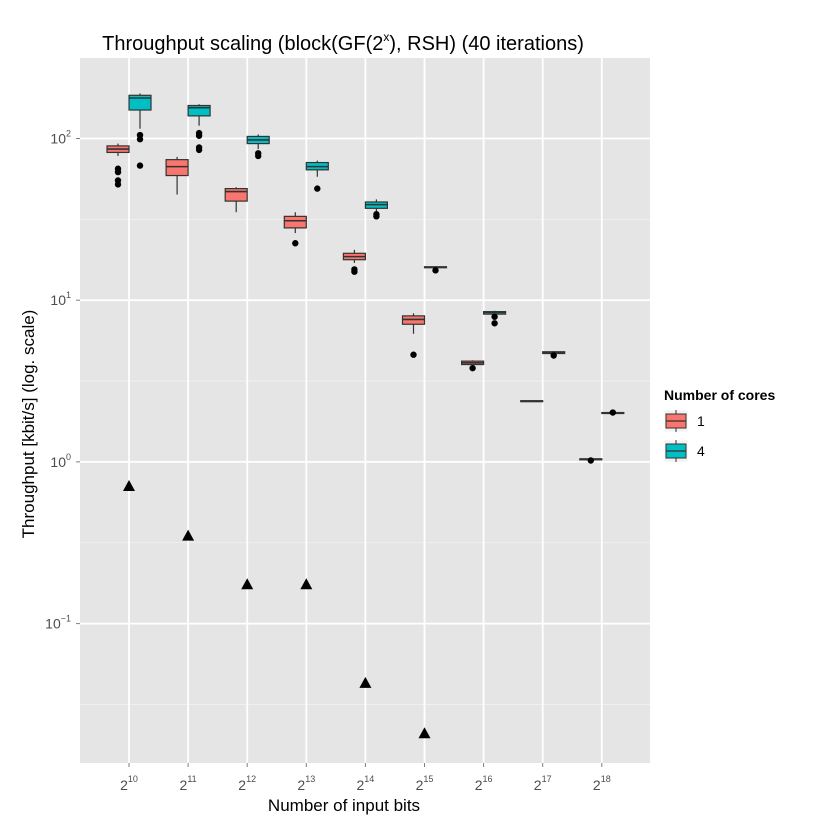  Describe the element at coordinates (684, 451) in the screenshot. I see `legend-entry-4: 4` at that location.